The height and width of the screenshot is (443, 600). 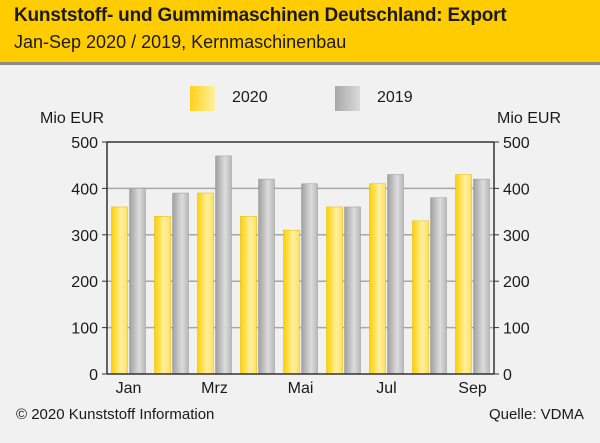 What do you see at coordinates (180, 283) in the screenshot?
I see `bar-2019-Feb` at bounding box center [180, 283].